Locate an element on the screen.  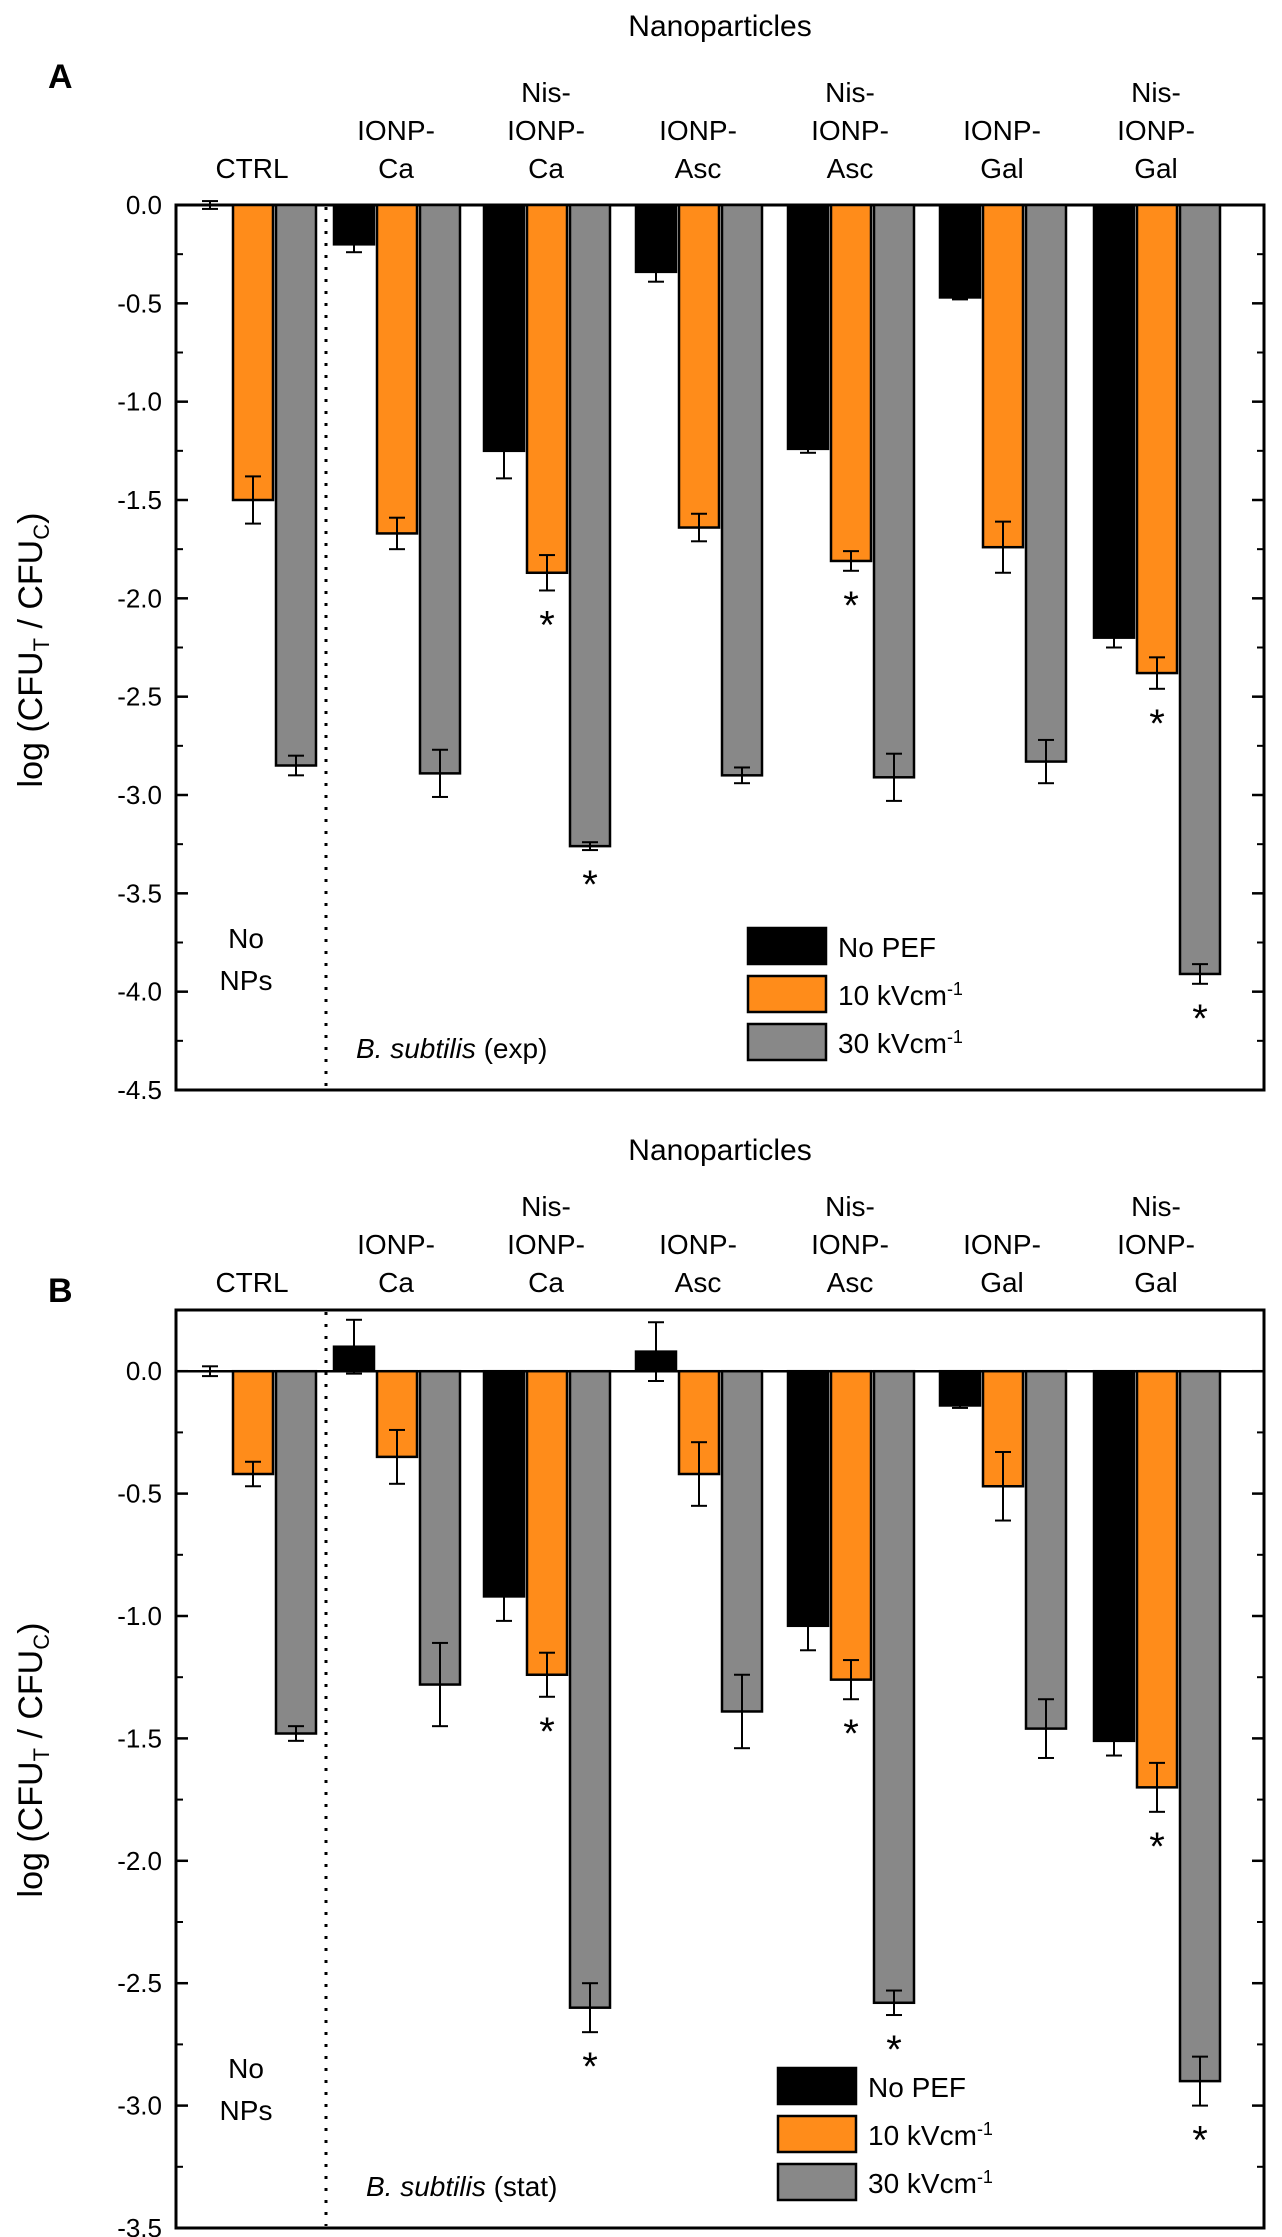
species-name: B. subtilis is located at coordinates (416, 1048).